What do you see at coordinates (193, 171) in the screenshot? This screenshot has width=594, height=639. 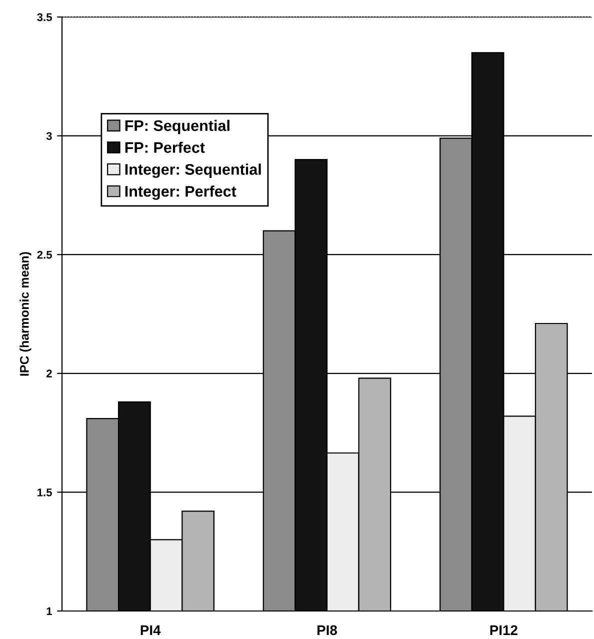 I see `legend-label: Integer: Sequential` at bounding box center [193, 171].